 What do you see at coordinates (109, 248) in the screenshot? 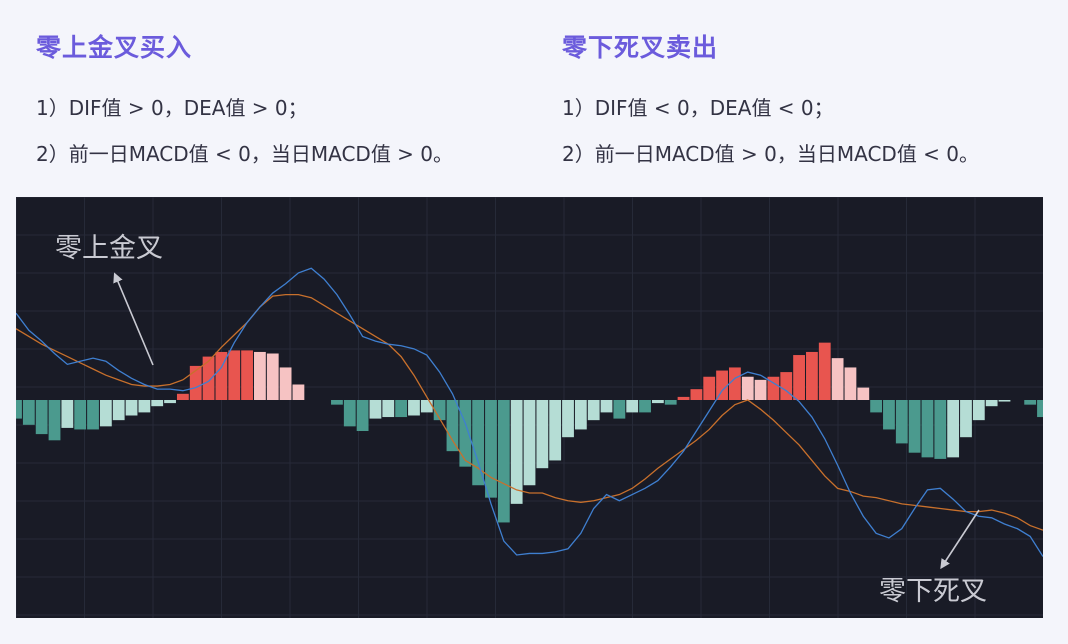
I see `golden-cross-label: 零上金叉` at bounding box center [109, 248].